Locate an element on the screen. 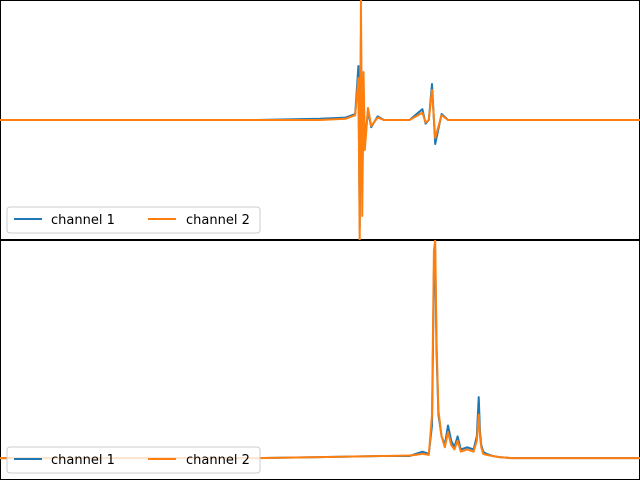  top-legend: channel 1 channel 2 is located at coordinates (133, 220).